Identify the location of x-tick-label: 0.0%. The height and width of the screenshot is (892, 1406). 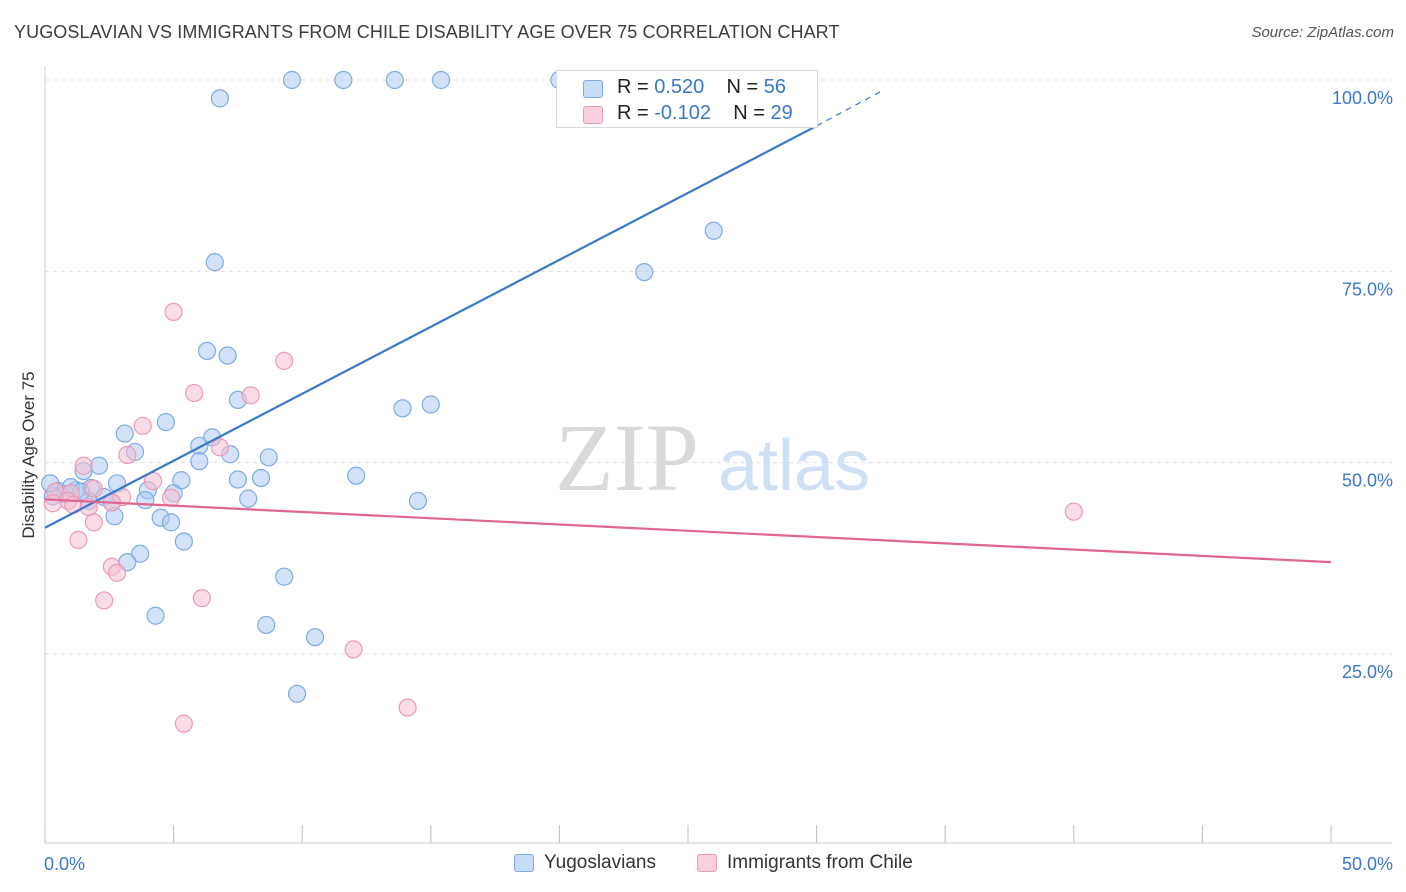
(64, 864).